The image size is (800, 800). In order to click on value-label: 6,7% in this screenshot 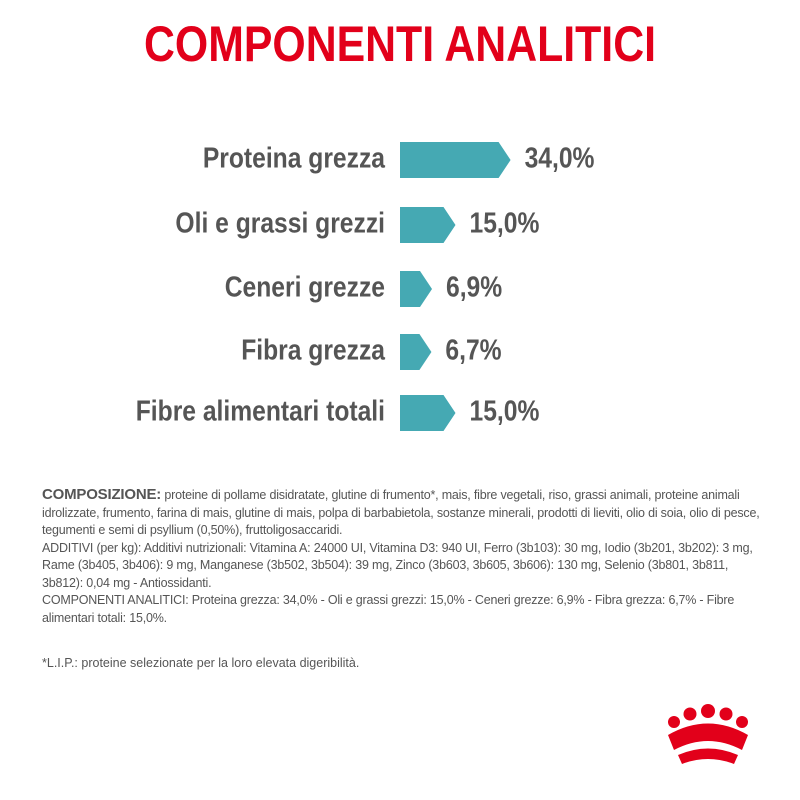, I will do `click(473, 350)`.